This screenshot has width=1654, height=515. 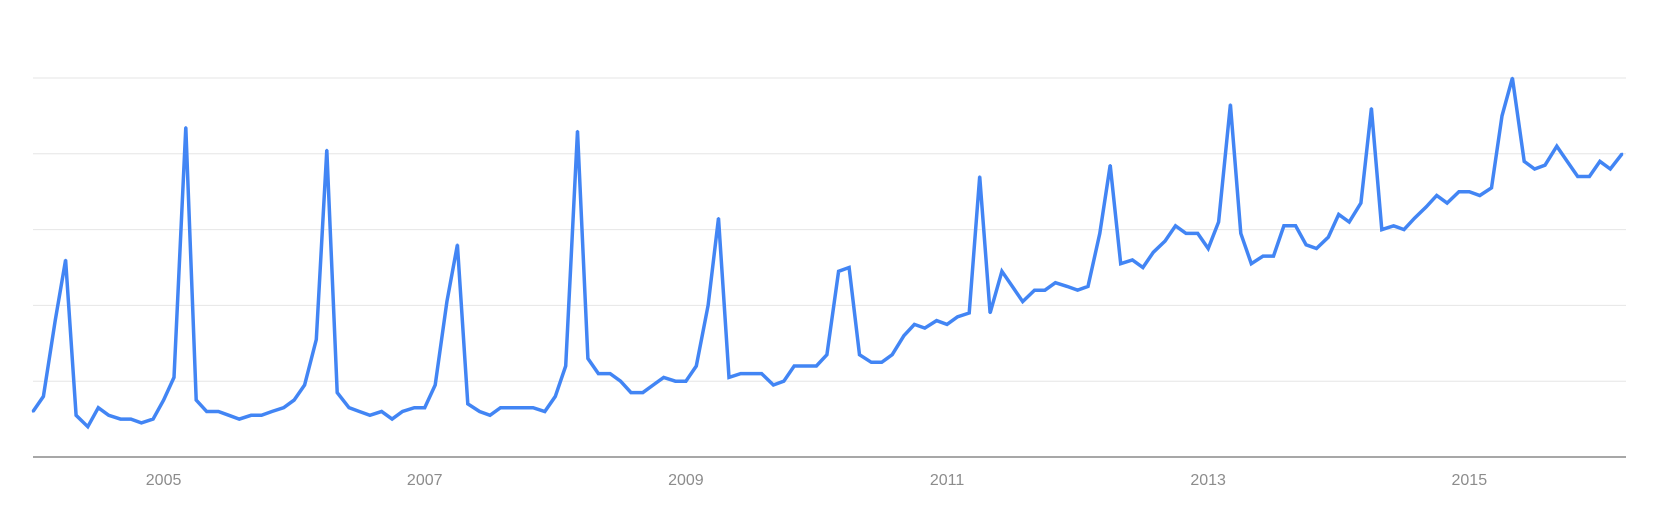 I want to click on x-tick-labels: 2005 2007 2009 2011 2013 2015, so click(x=816, y=480).